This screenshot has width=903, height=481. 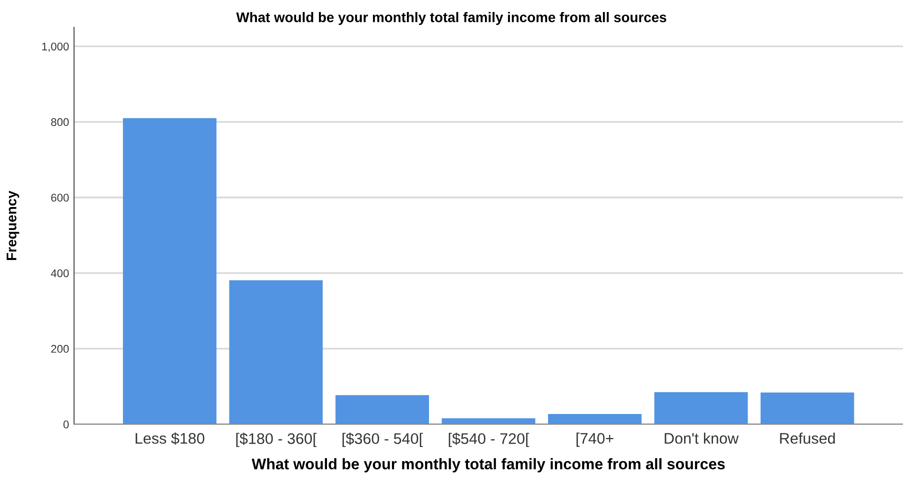 I want to click on y-tick-label: 800, so click(x=60, y=122).